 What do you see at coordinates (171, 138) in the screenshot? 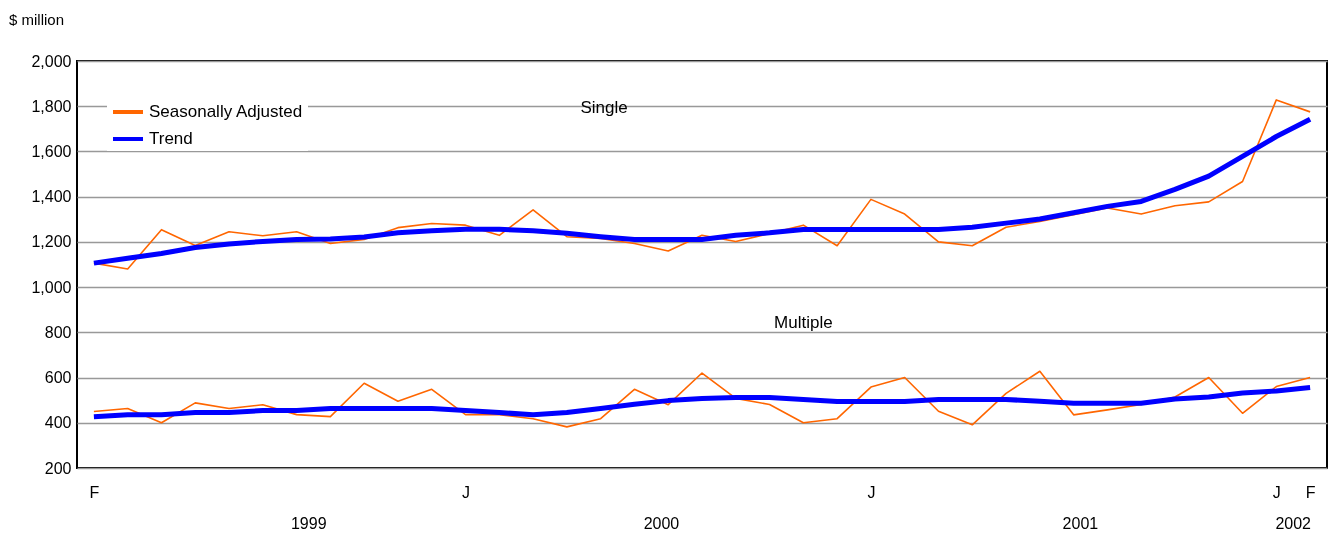
I see `legend-label: Trend` at bounding box center [171, 138].